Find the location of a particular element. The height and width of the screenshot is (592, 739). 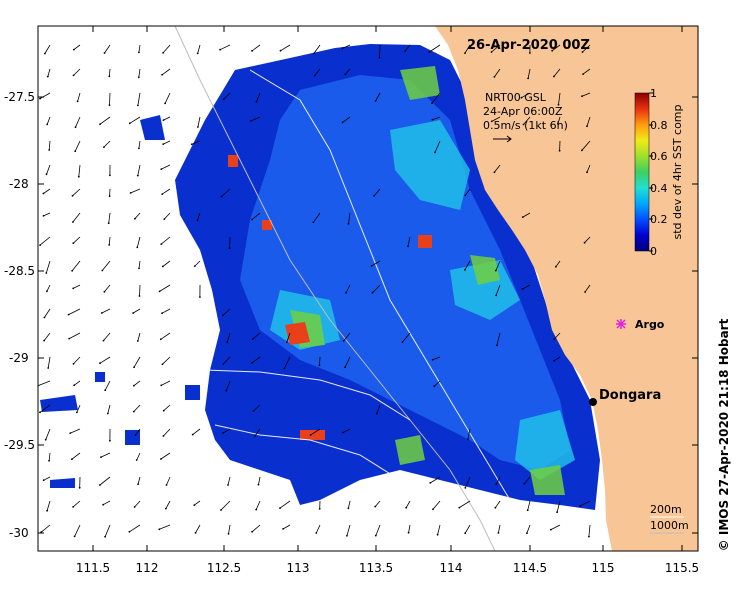

legend-arrow is located at coordinates (502, 139).